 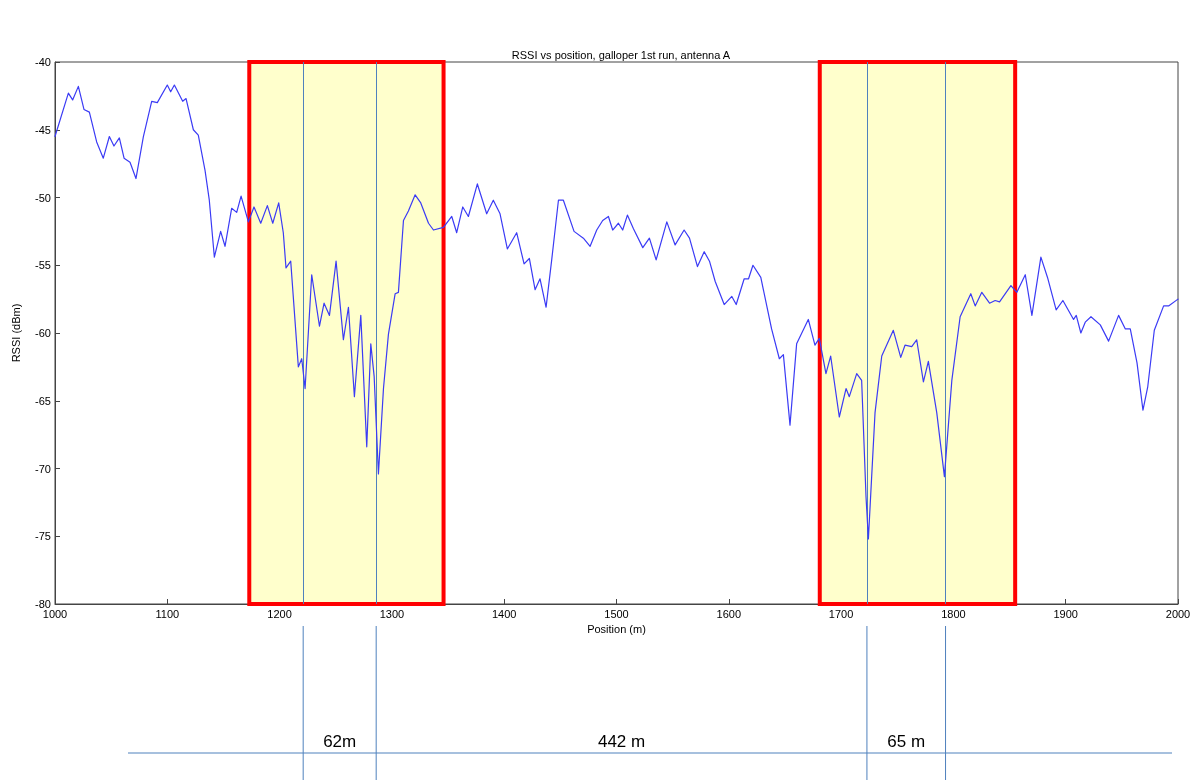 What do you see at coordinates (1178, 613) in the screenshot?
I see `x-tick-label: 2000` at bounding box center [1178, 613].